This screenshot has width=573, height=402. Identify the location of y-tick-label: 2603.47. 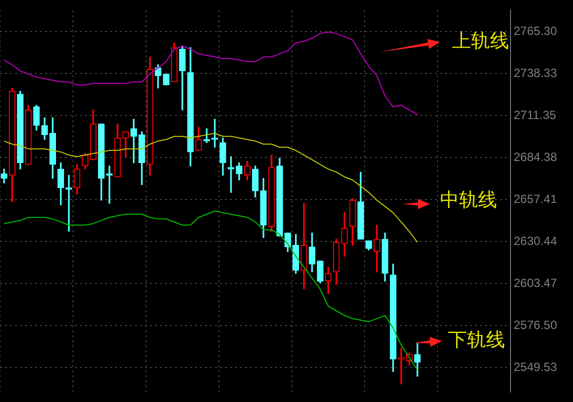
(536, 283).